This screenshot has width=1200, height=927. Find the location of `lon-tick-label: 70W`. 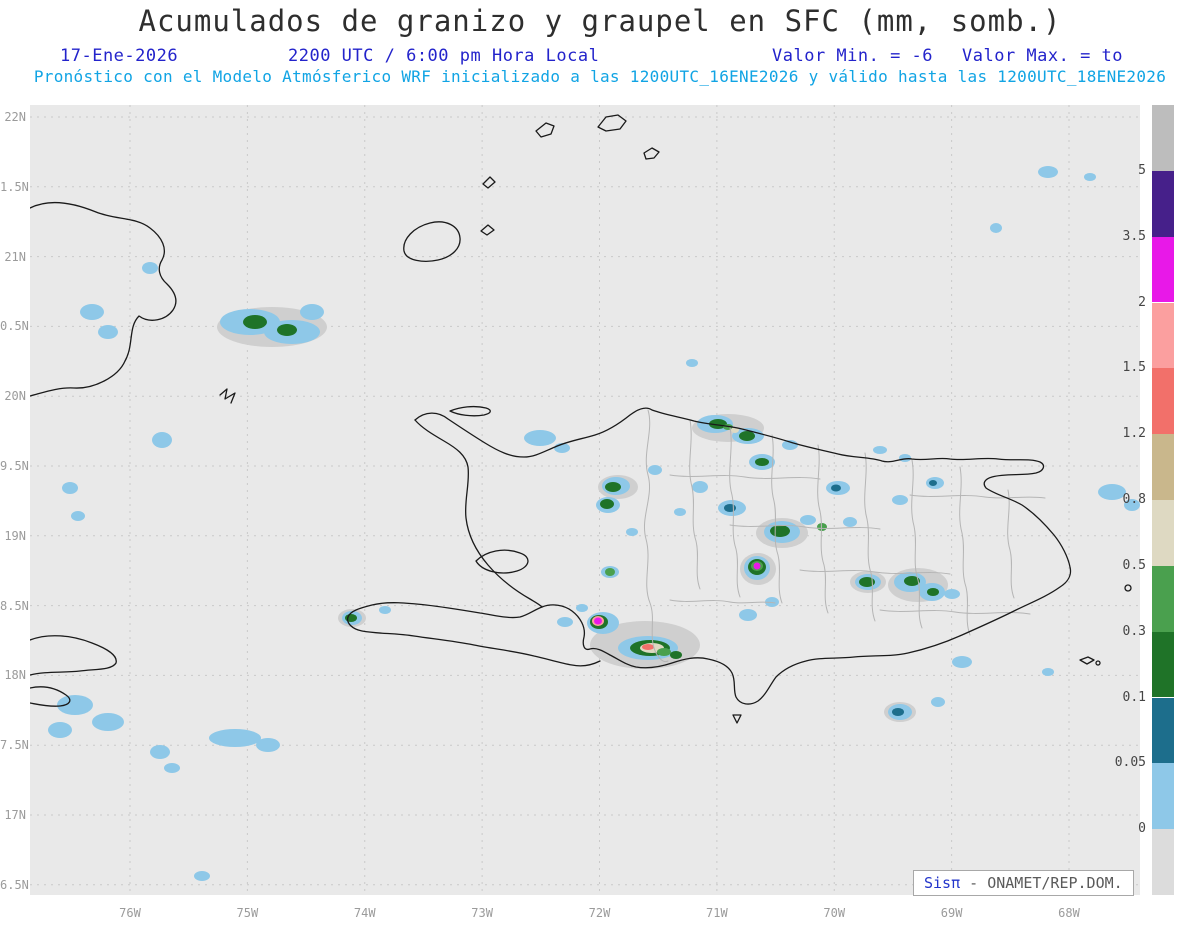

lon-tick-label: 70W is located at coordinates (834, 913).